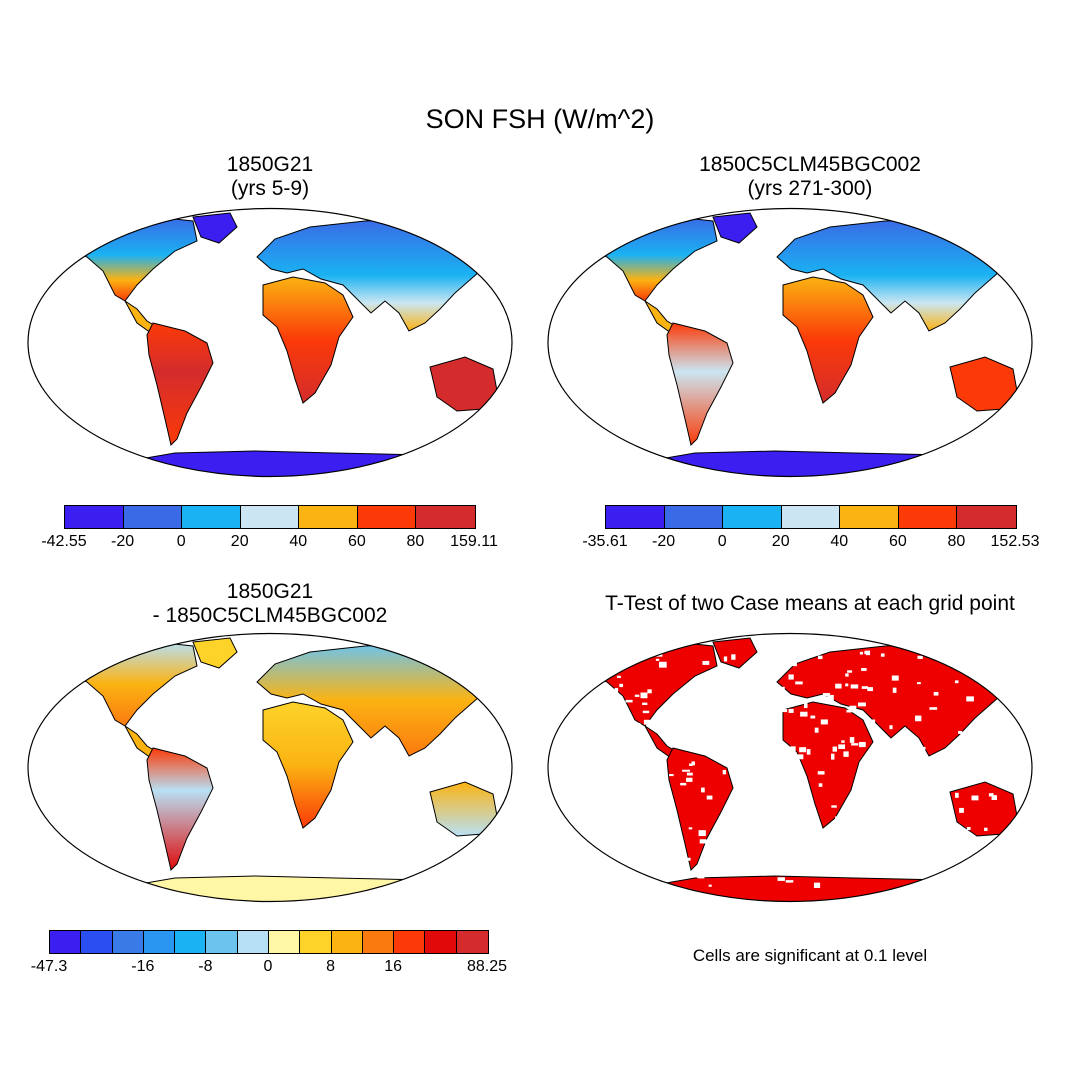 The width and height of the screenshot is (1080, 1080). I want to click on colorbar-label: 8, so click(331, 966).